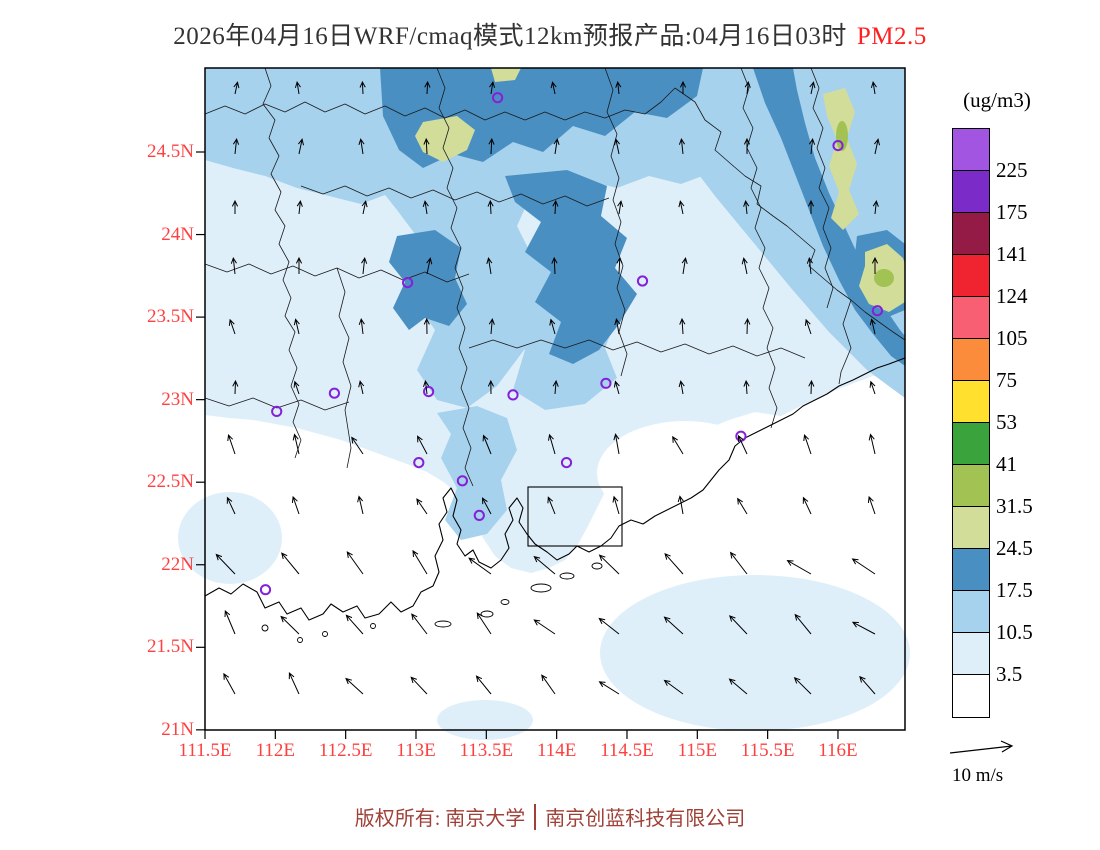  I want to click on x-axis-tick-label: 116E, so click(838, 750).